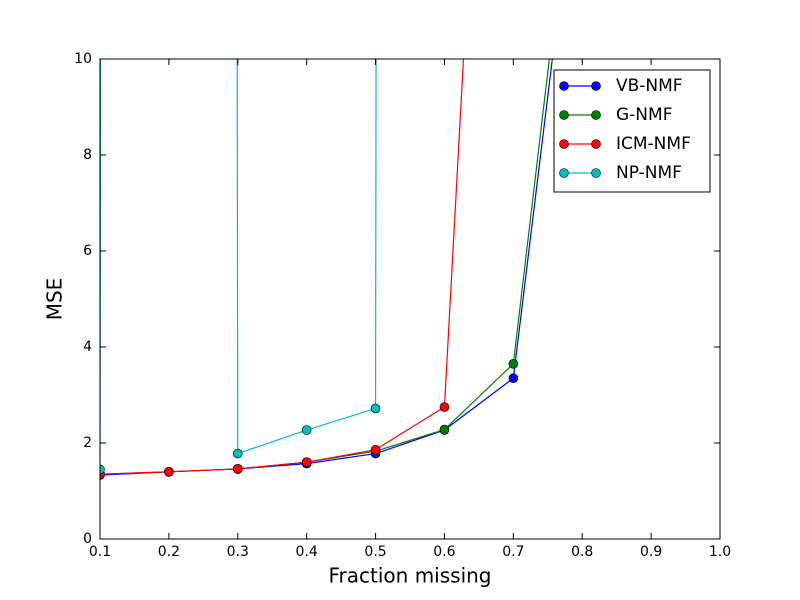 This screenshot has width=800, height=600. Describe the element at coordinates (632, 131) in the screenshot. I see `legend-box` at that location.